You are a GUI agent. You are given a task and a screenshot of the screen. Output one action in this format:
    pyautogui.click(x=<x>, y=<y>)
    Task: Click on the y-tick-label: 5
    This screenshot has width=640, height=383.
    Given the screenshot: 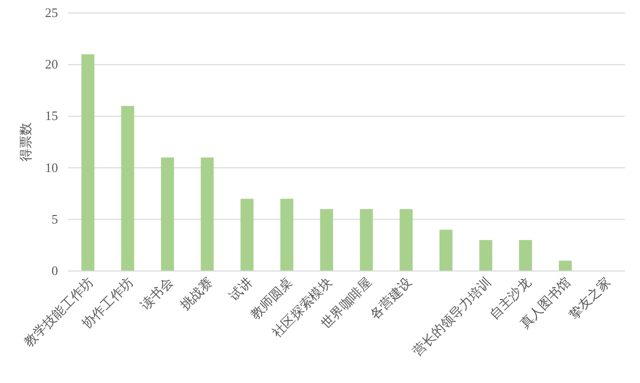 What is the action you would take?
    pyautogui.click(x=55, y=218)
    